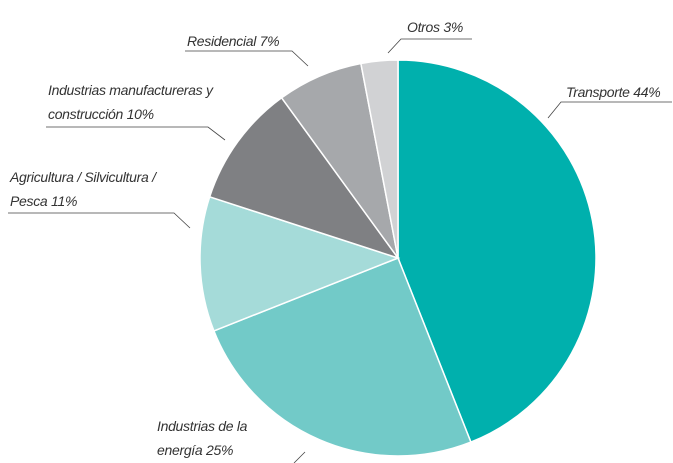 The image size is (673, 463). I want to click on slice-label: Otros 3%, so click(435, 27).